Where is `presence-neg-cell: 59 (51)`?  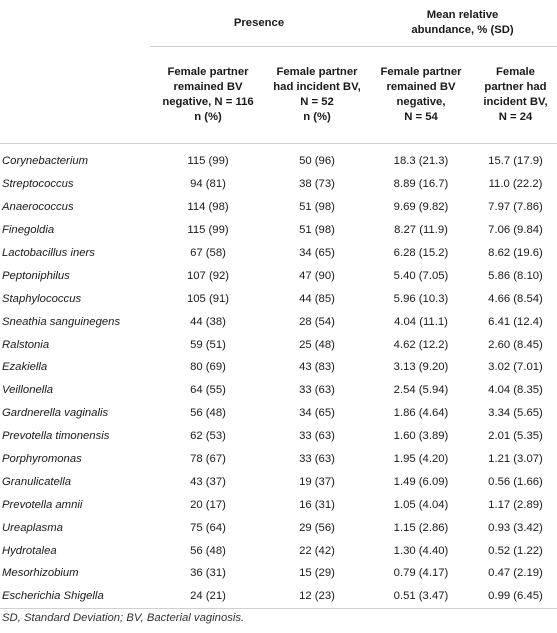 presence-neg-cell: 59 (51) is located at coordinates (208, 344).